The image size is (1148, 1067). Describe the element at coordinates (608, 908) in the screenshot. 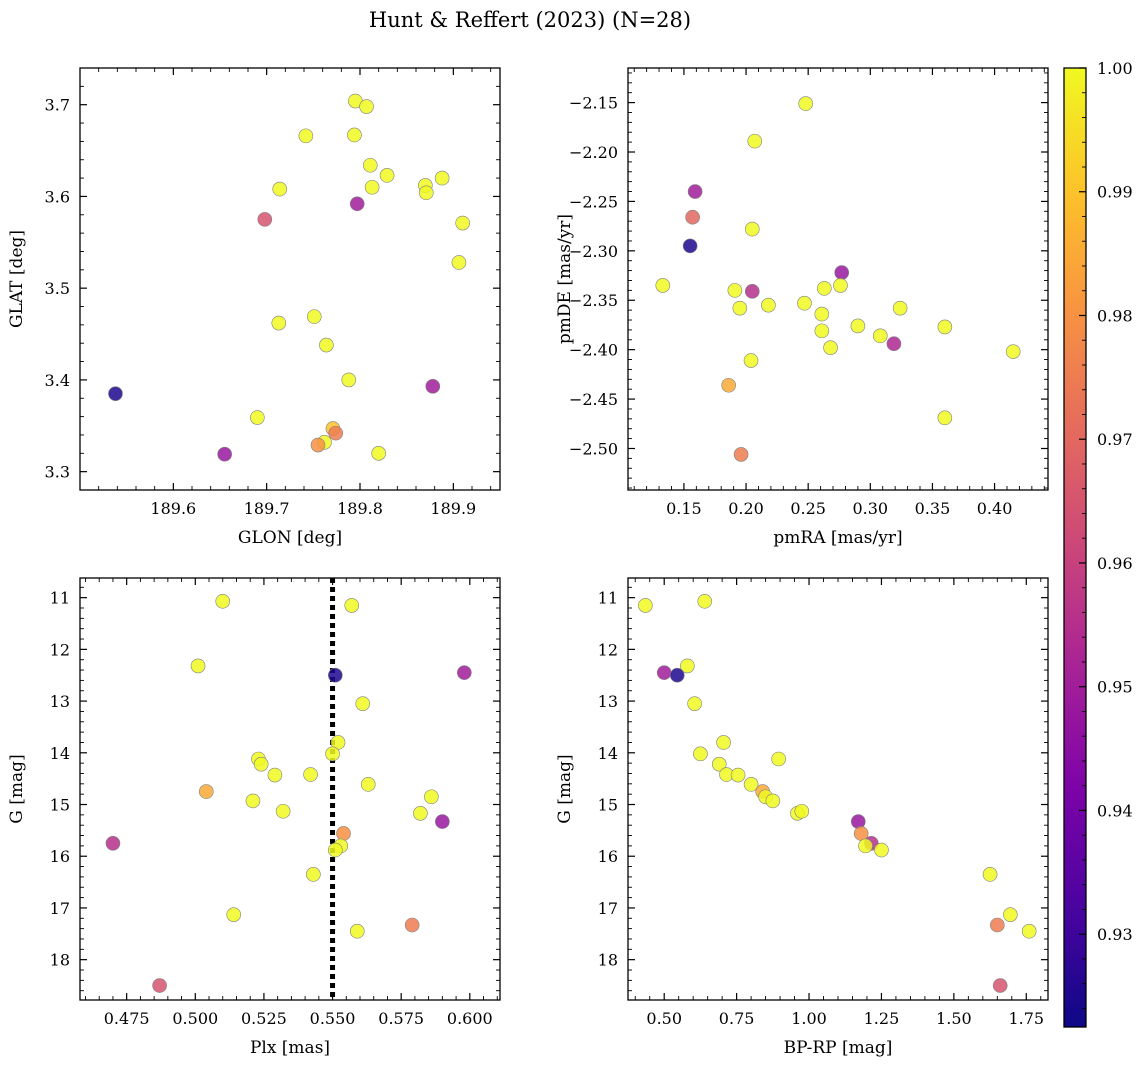

I see `y-tick-label: 17` at that location.